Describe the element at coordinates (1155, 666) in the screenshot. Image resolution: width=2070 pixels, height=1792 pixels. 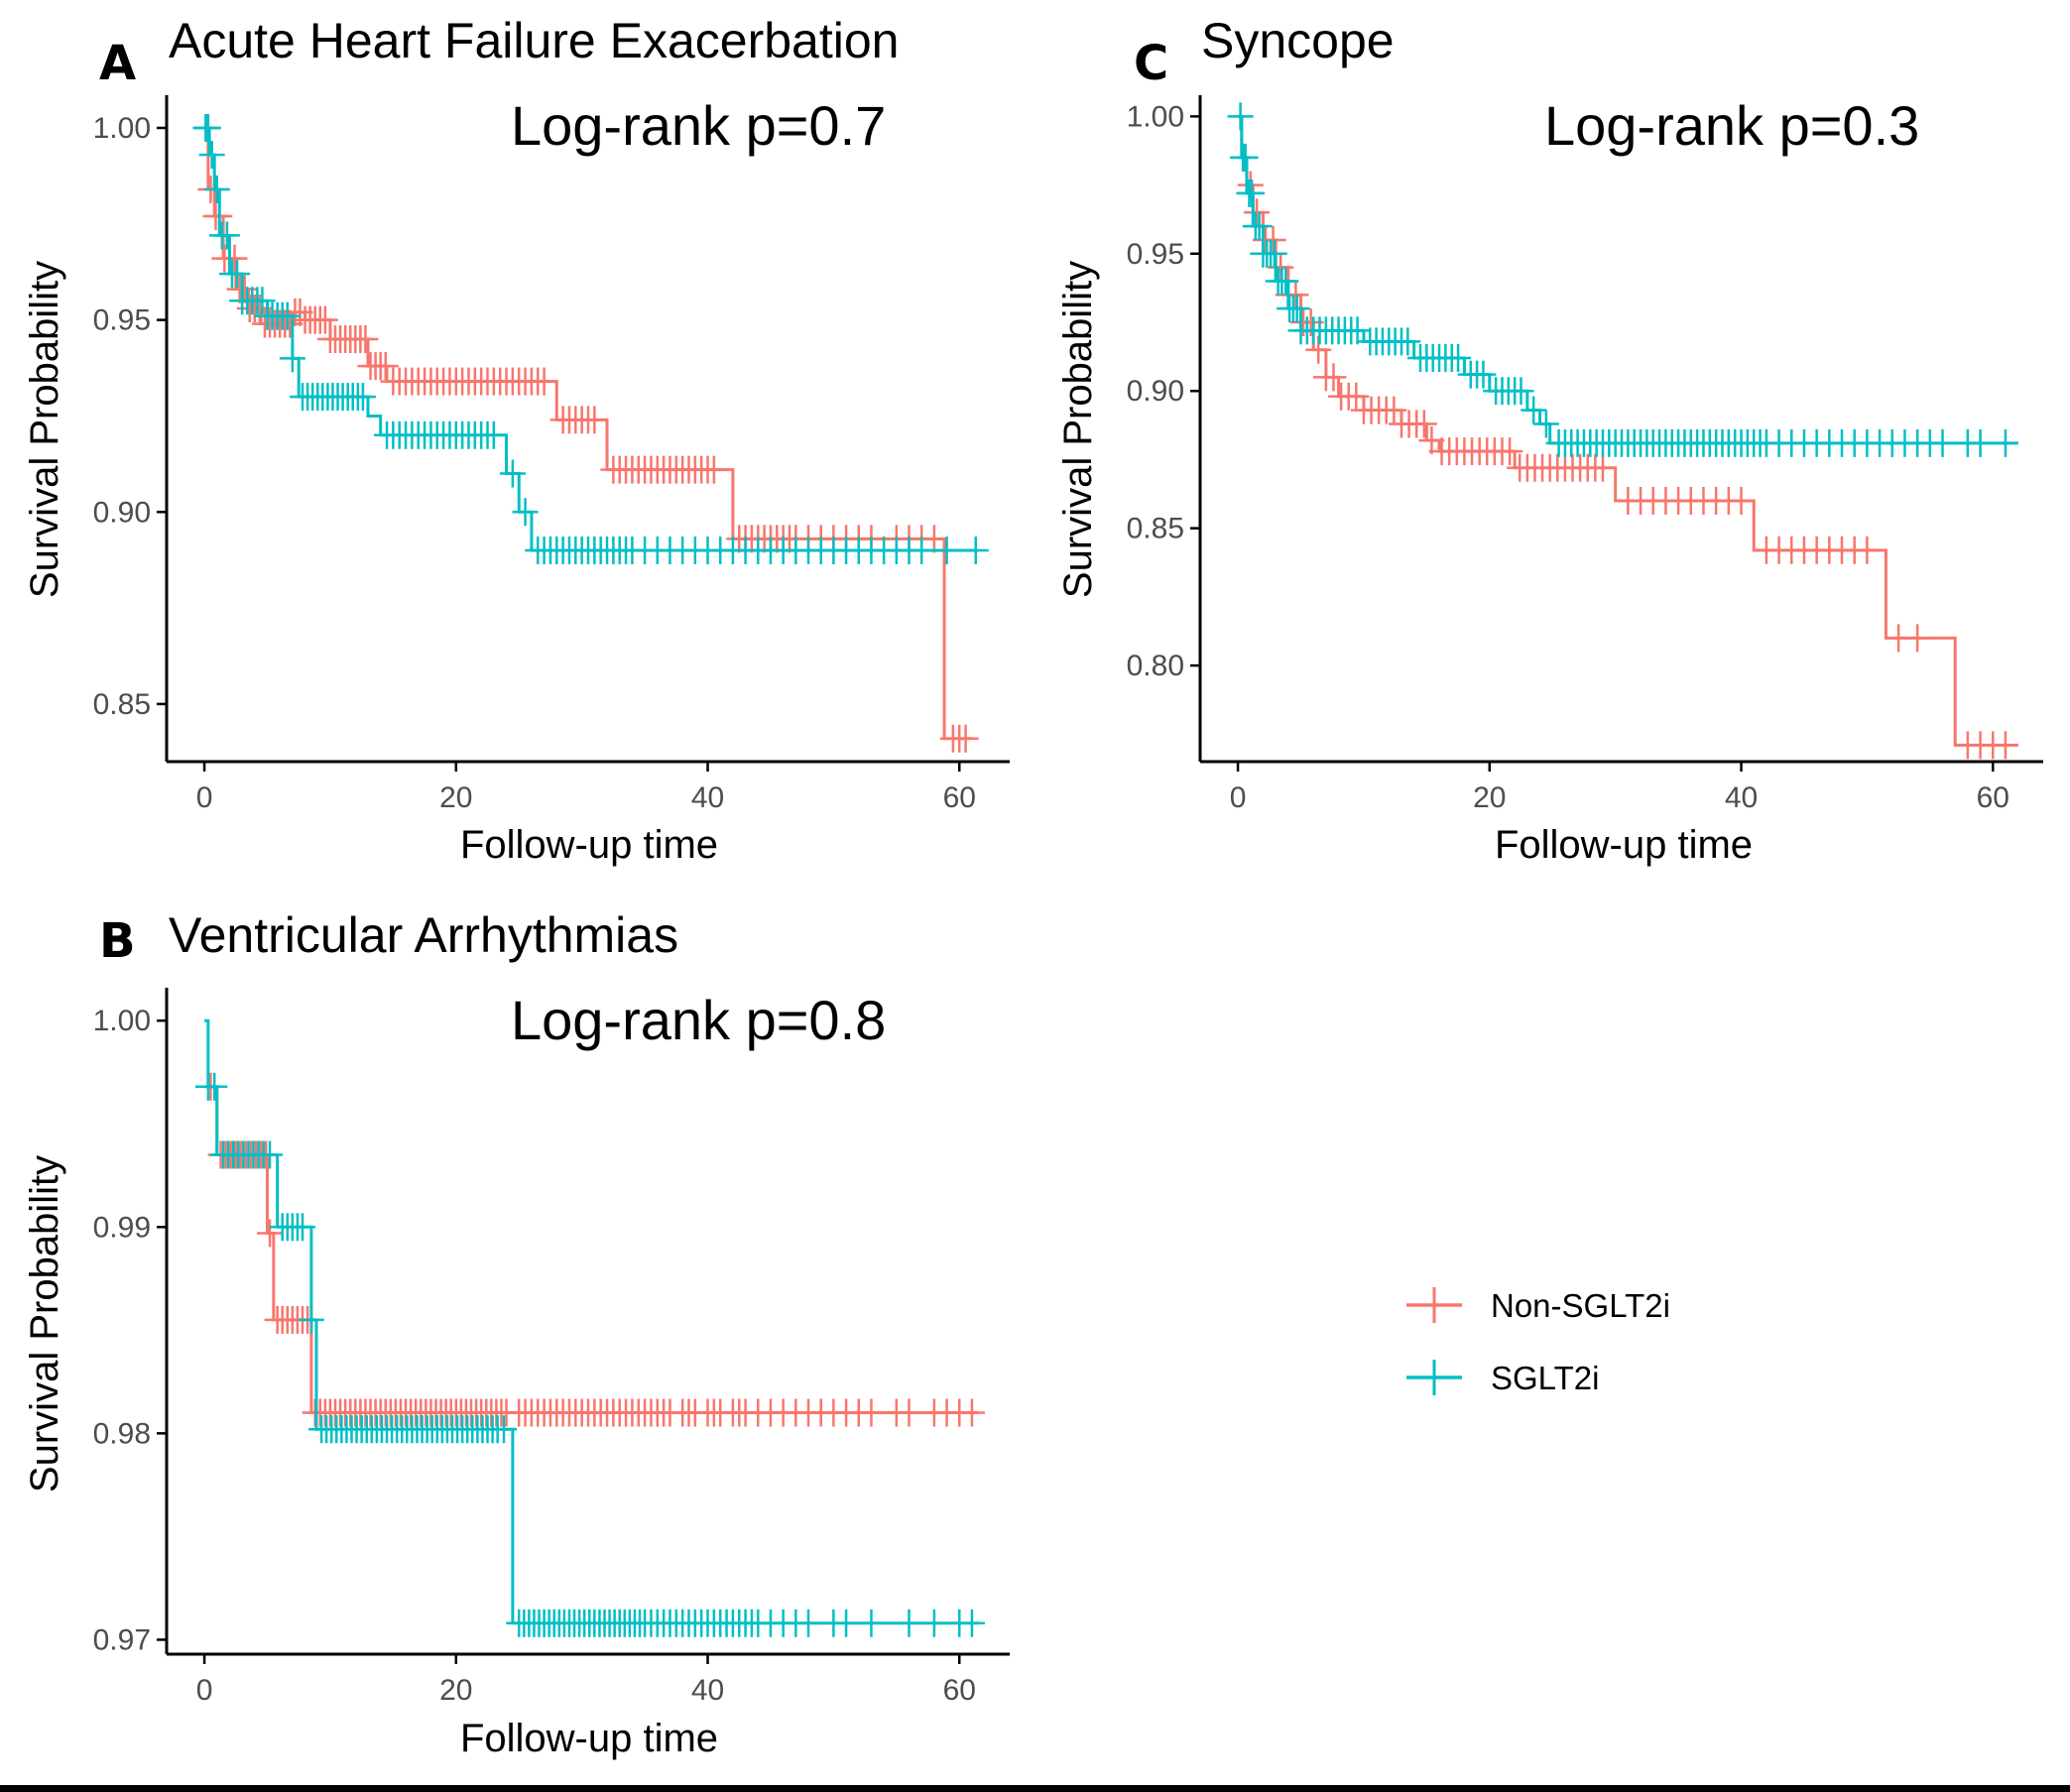
I see `y-tick-label: 0.80` at that location.